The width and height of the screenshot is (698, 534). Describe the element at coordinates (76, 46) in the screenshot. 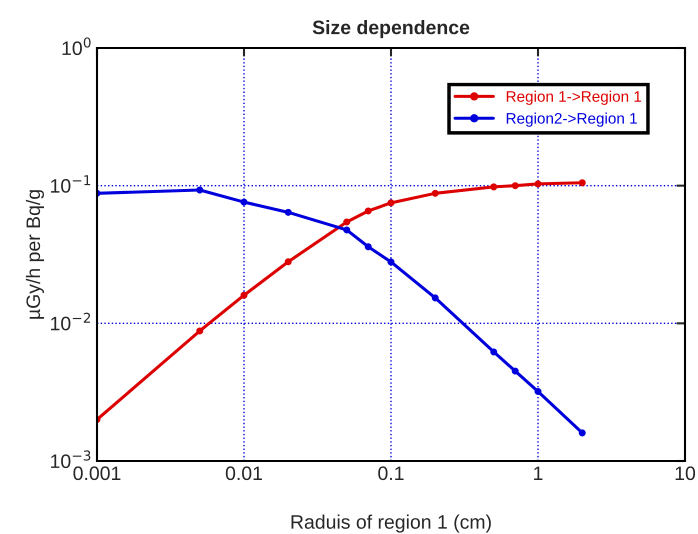

I see `y-tick-label: 10$^{0}$` at that location.